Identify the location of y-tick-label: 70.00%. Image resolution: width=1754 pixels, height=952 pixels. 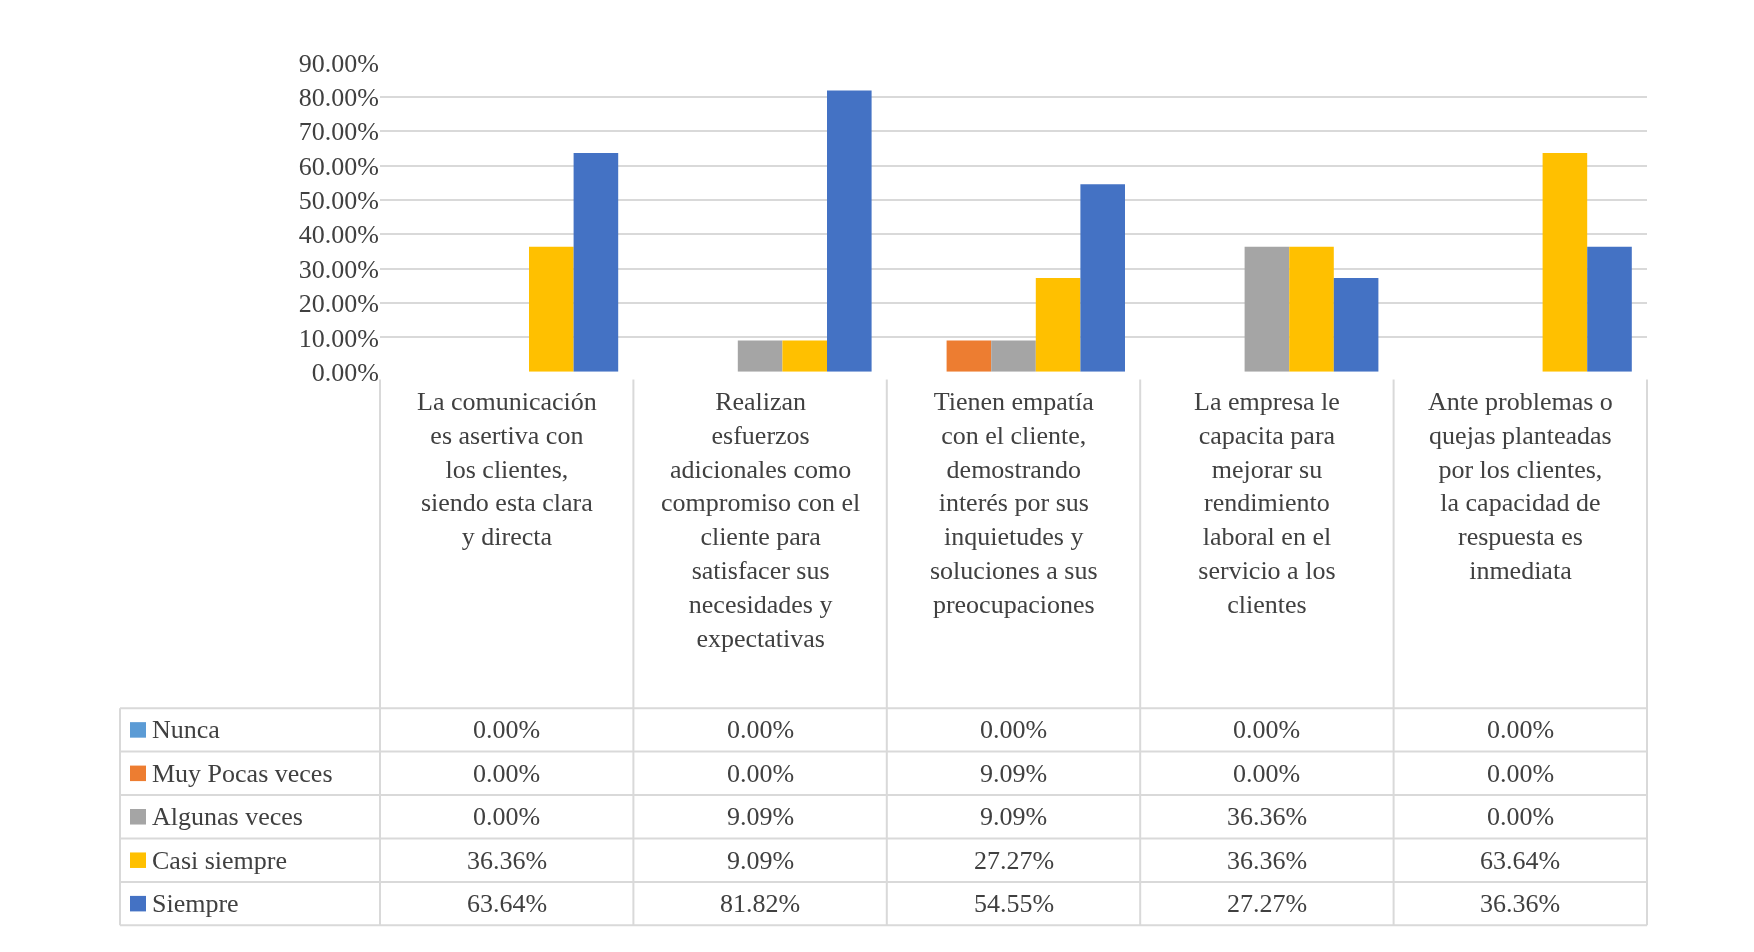
(338, 132).